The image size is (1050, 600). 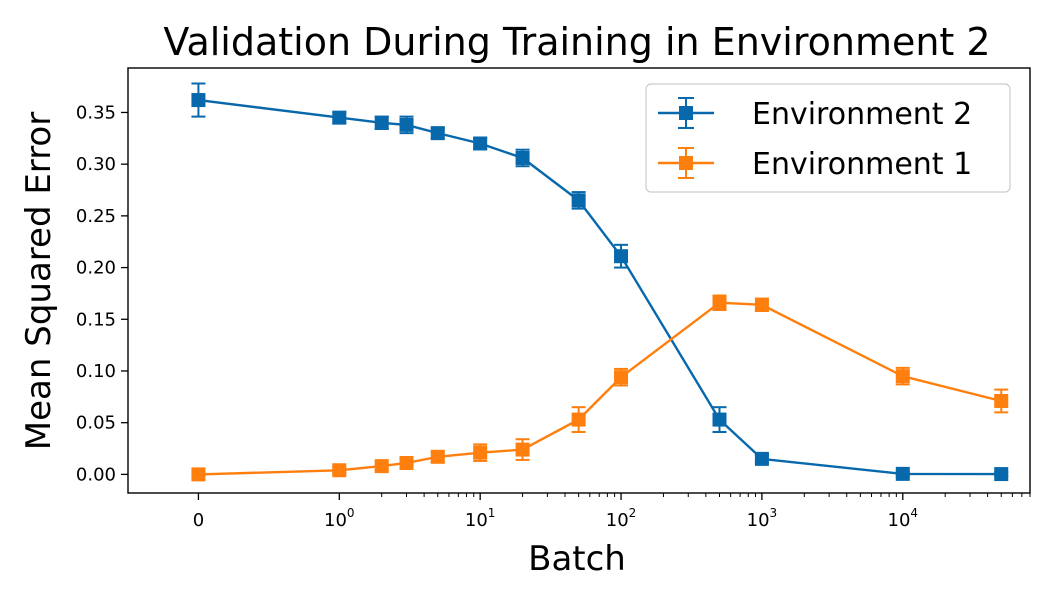 I want to click on x-tick-exp: 1, so click(x=492, y=513).